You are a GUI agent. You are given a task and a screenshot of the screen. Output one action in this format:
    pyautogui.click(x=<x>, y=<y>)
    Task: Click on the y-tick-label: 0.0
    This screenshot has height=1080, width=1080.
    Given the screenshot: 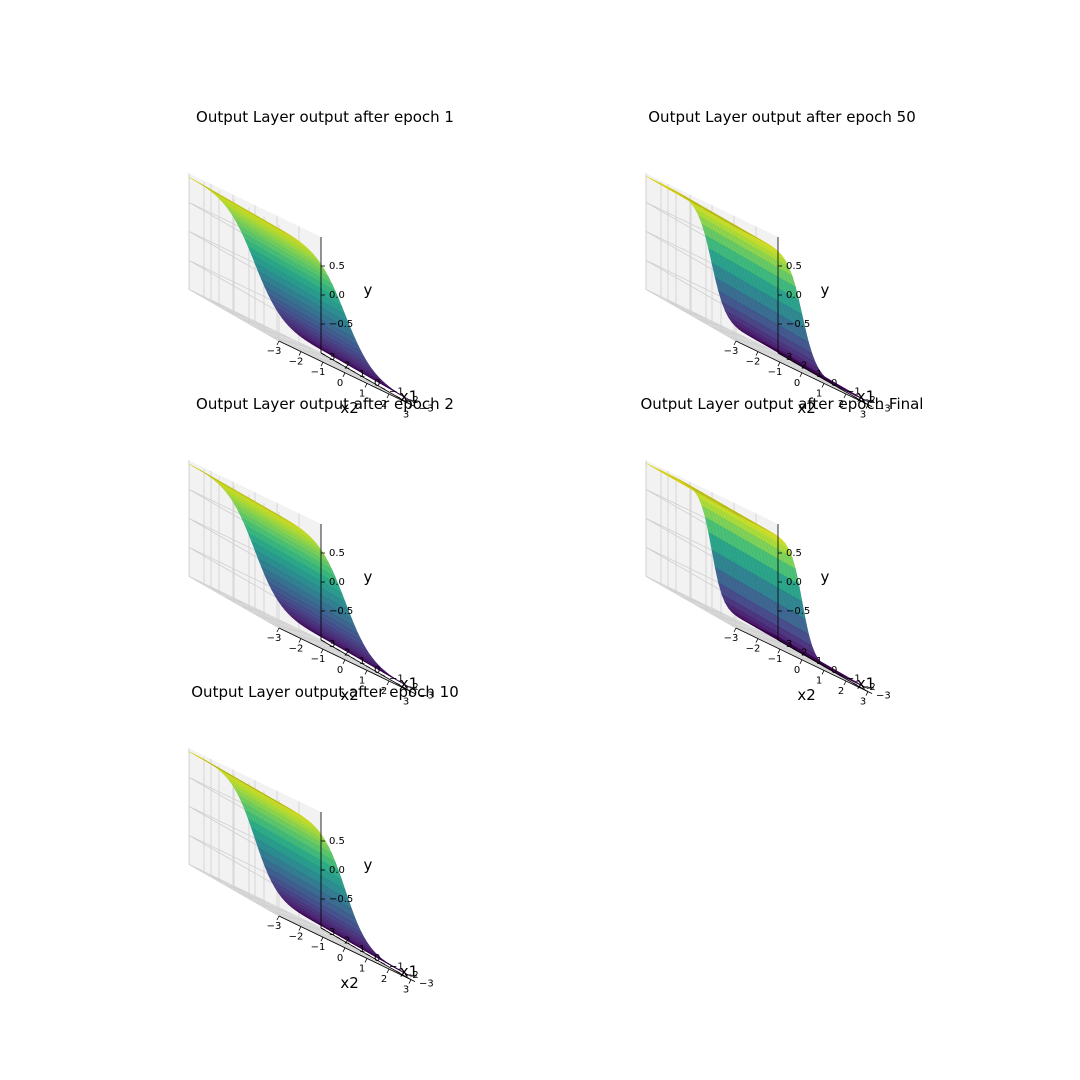 What is the action you would take?
    pyautogui.click(x=794, y=295)
    